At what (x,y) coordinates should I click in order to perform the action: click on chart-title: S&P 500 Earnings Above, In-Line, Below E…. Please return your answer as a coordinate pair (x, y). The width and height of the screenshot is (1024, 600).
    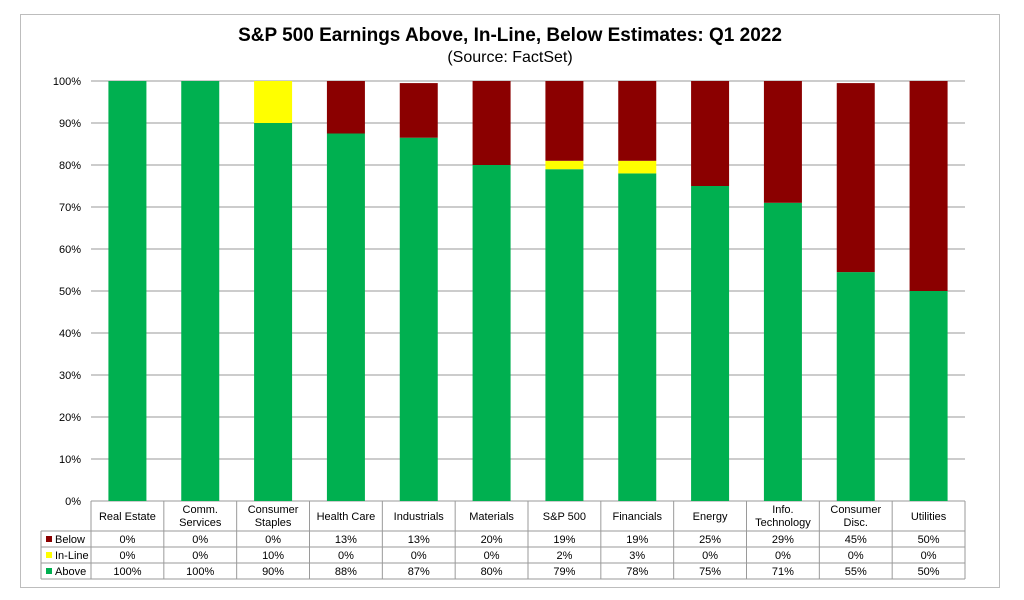
    Looking at the image, I should click on (510, 35).